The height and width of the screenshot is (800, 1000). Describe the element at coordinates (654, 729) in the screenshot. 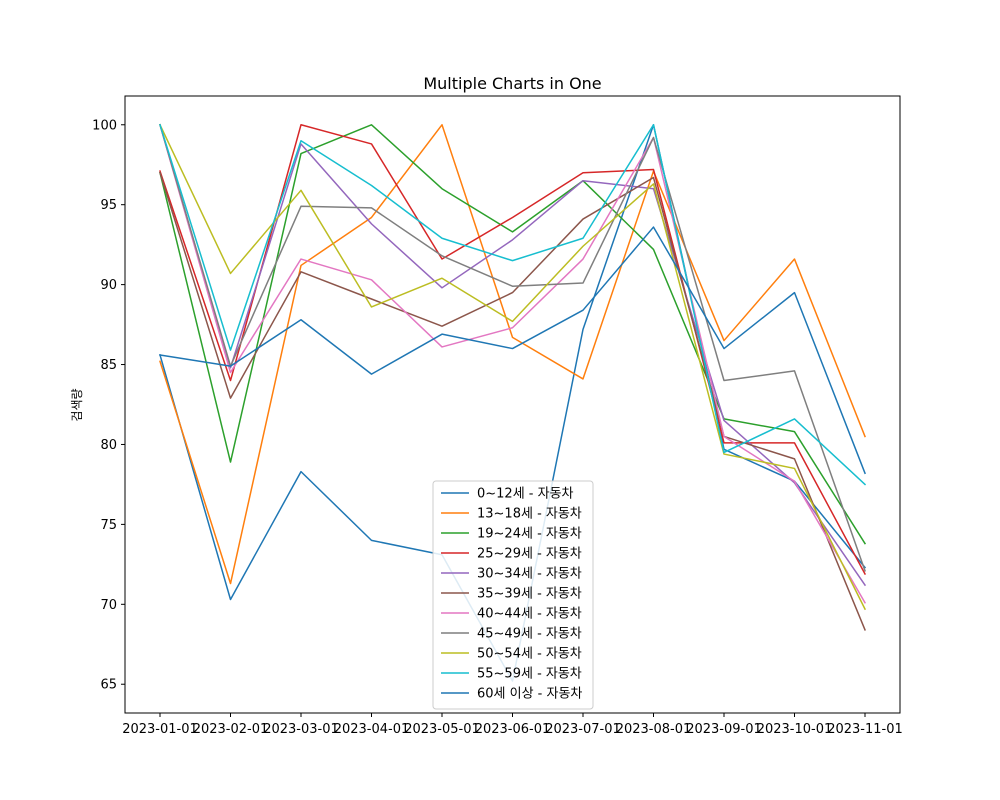

I see `x-tick-label: 2023-08-01` at that location.